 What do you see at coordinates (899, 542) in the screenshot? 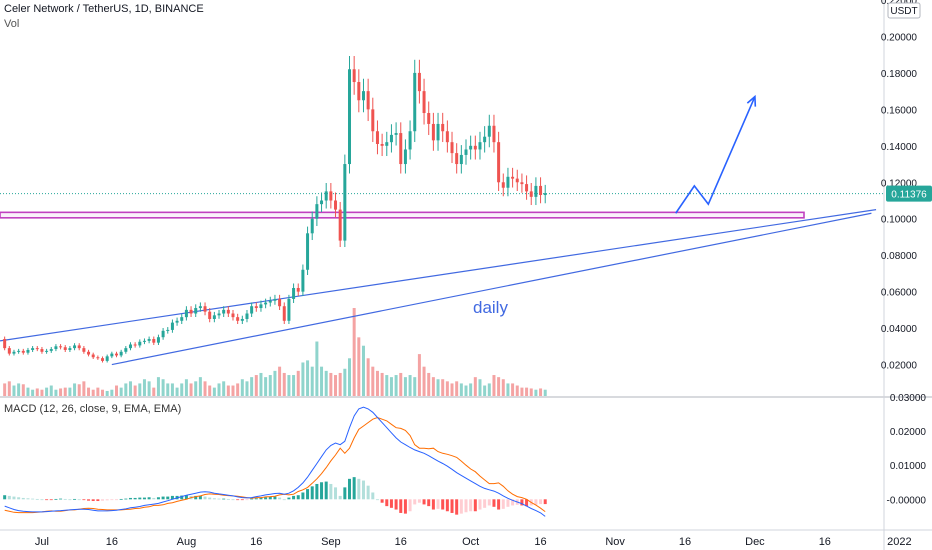
I see `time-tick-label: 2022` at bounding box center [899, 542].